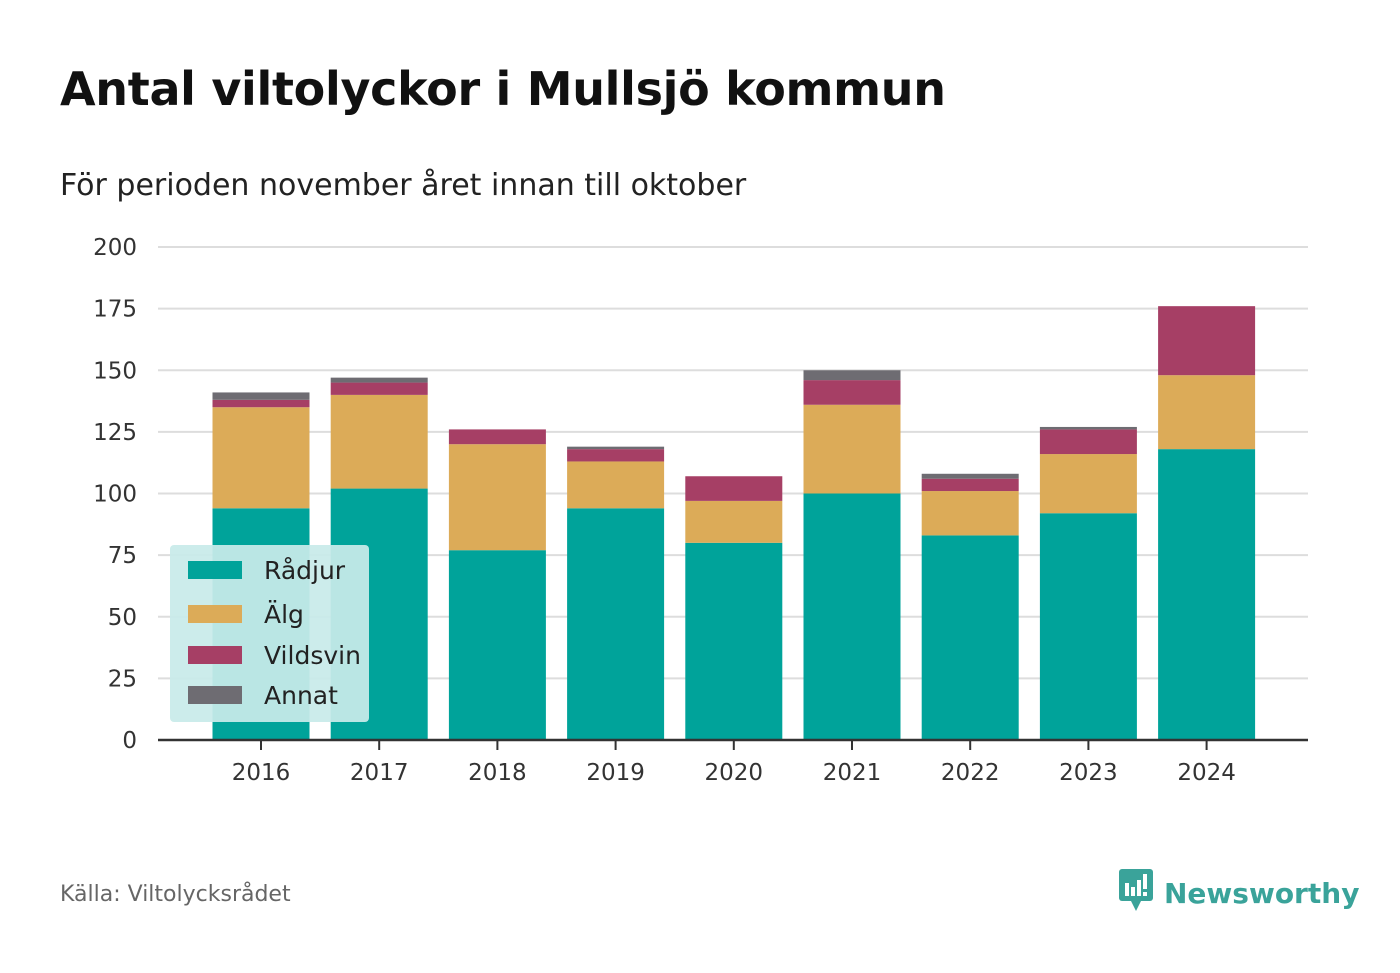 This screenshot has height=973, width=1400. I want to click on bar-segment-alg-2017, so click(379, 441).